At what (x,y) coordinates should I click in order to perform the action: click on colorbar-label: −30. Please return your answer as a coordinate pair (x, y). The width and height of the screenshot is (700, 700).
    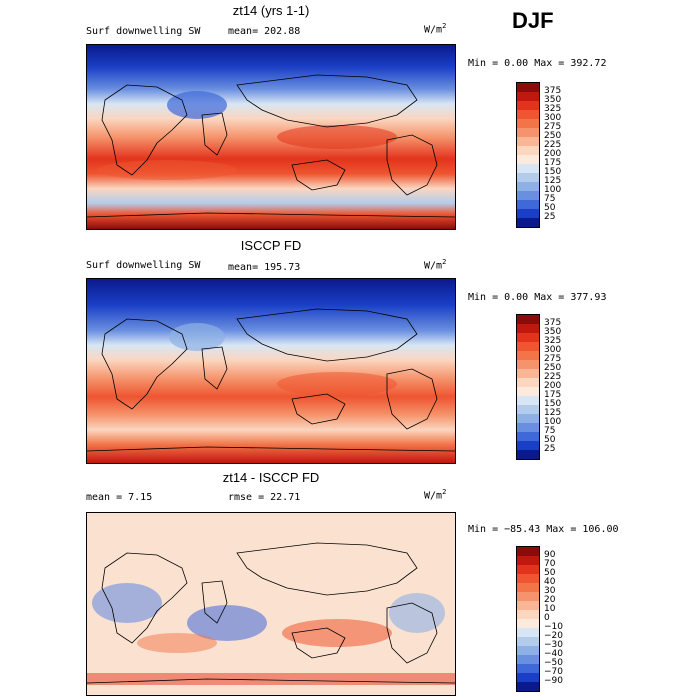
    Looking at the image, I should click on (553, 645).